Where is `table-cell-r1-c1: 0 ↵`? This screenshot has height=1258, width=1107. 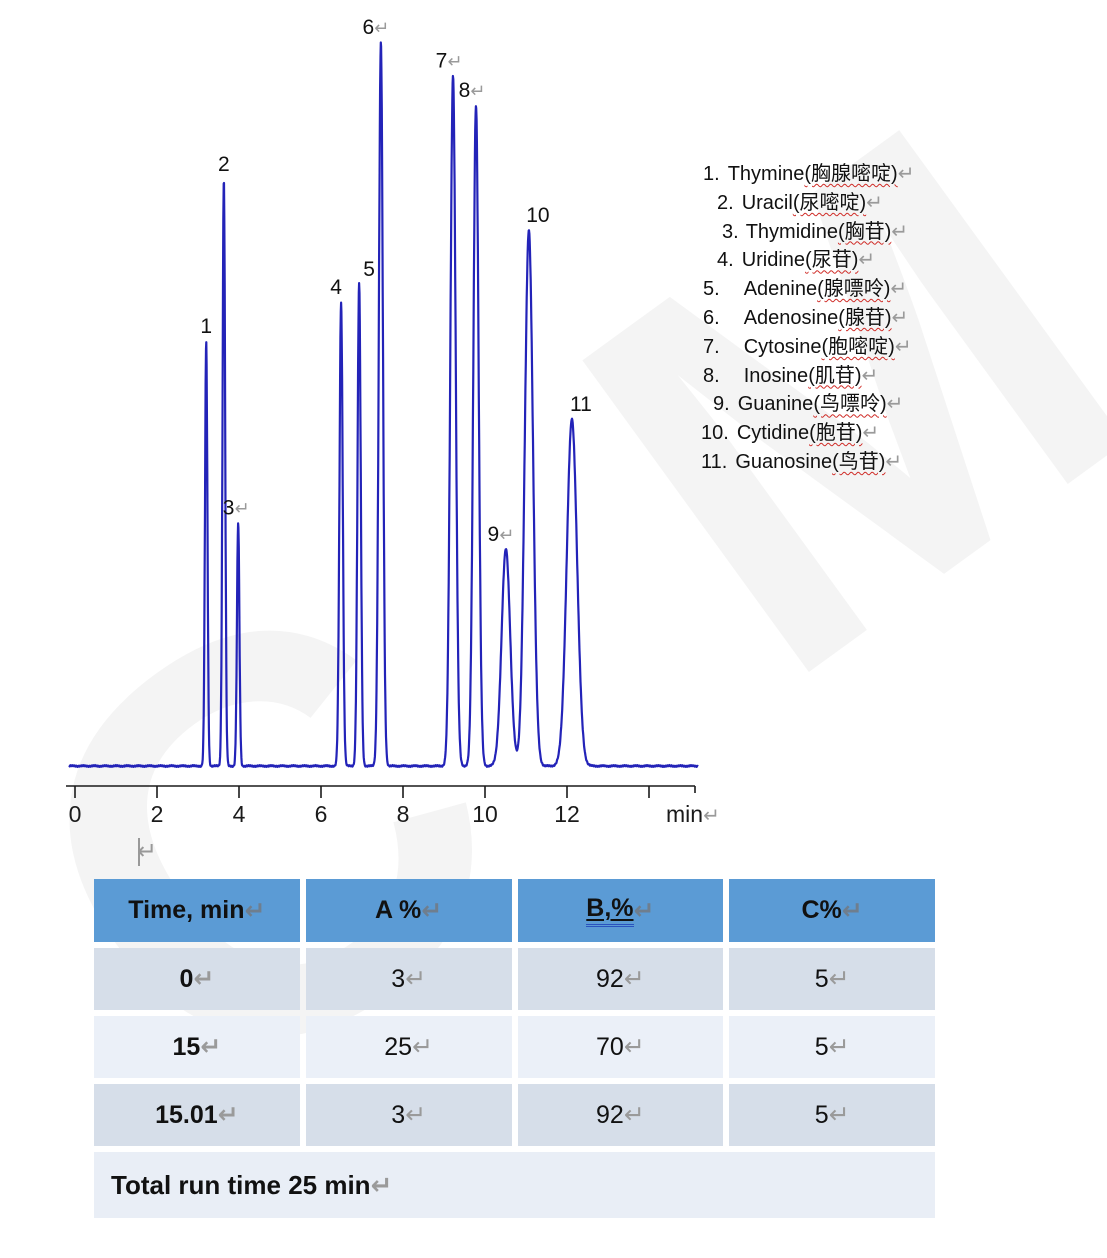 table-cell-r1-c1: 0 ↵ is located at coordinates (197, 979).